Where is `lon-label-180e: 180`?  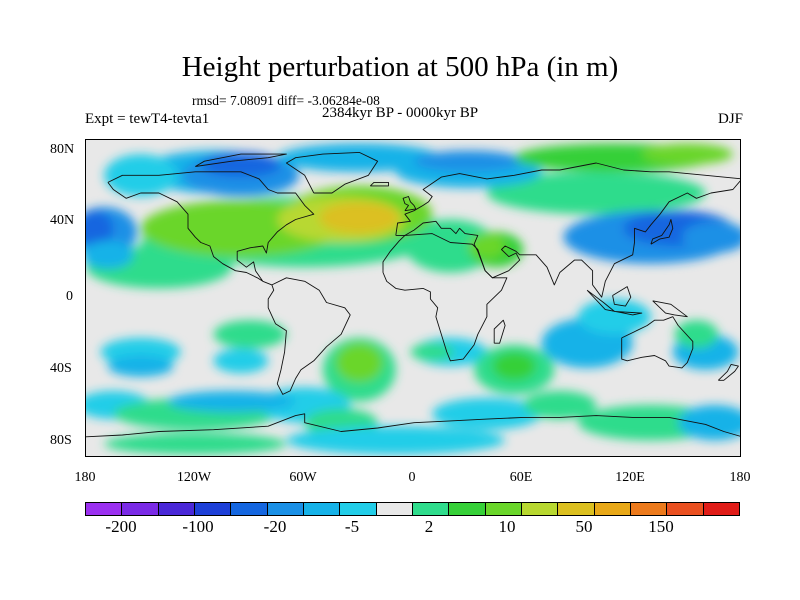
lon-label-180e: 180 is located at coordinates (740, 477).